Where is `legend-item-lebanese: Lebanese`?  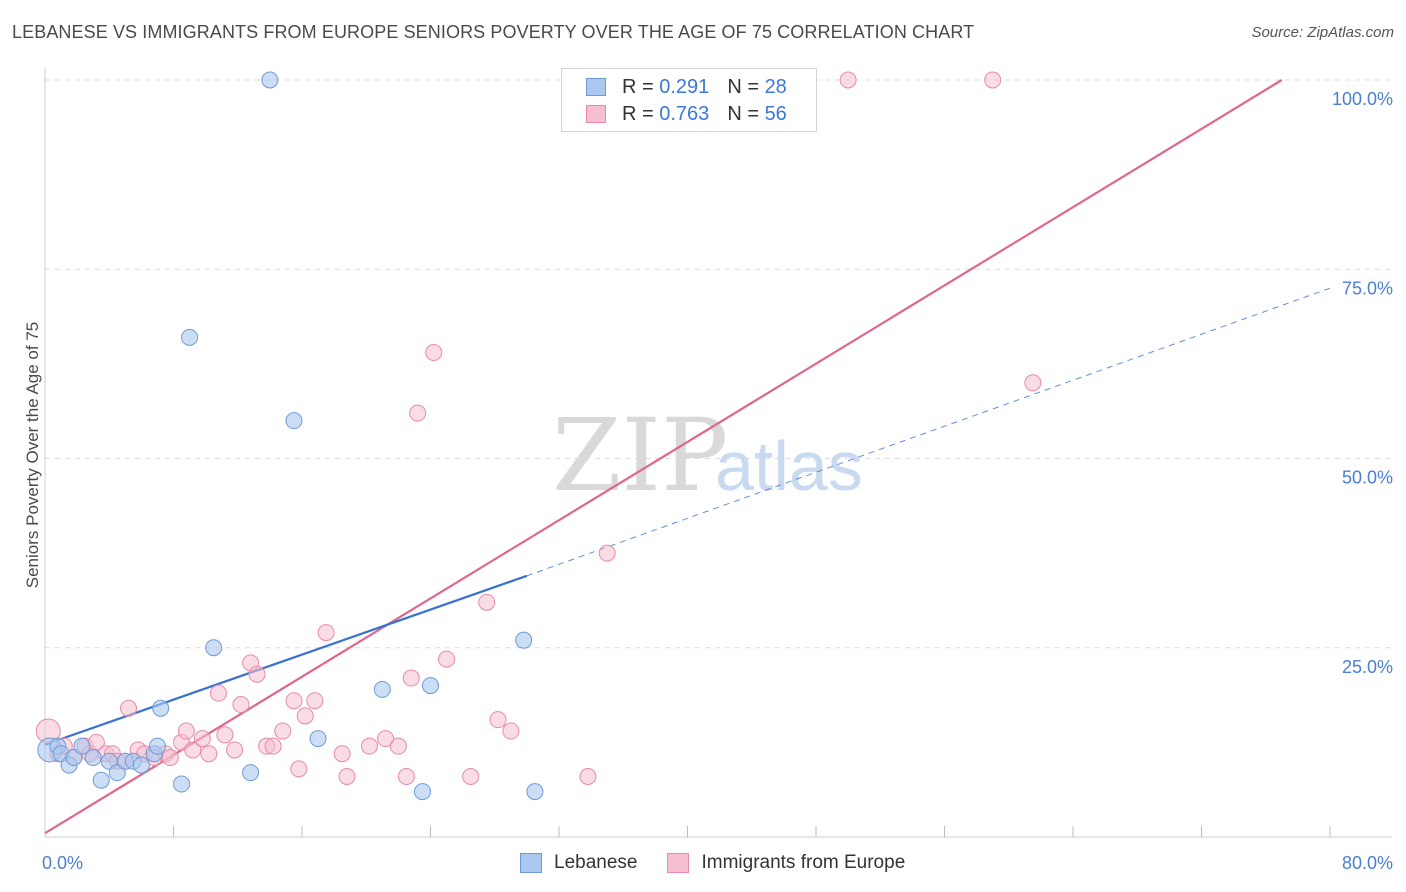
legend-item-lebanese: Lebanese is located at coordinates (578, 863).